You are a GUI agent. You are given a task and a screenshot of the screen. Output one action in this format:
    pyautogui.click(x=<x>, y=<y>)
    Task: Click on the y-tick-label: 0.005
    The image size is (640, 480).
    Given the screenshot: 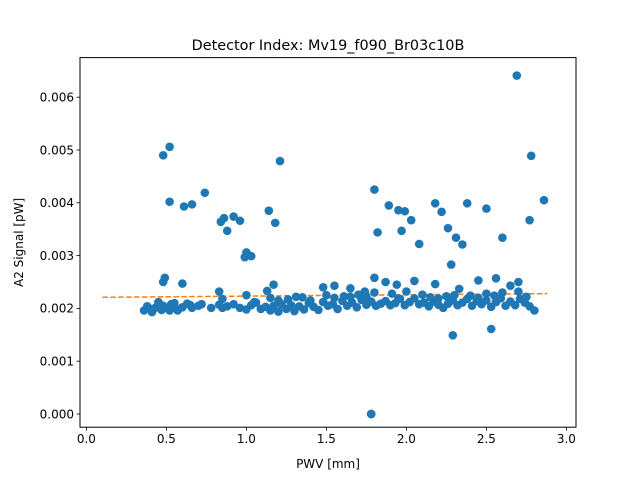 What is the action you would take?
    pyautogui.click(x=57, y=150)
    